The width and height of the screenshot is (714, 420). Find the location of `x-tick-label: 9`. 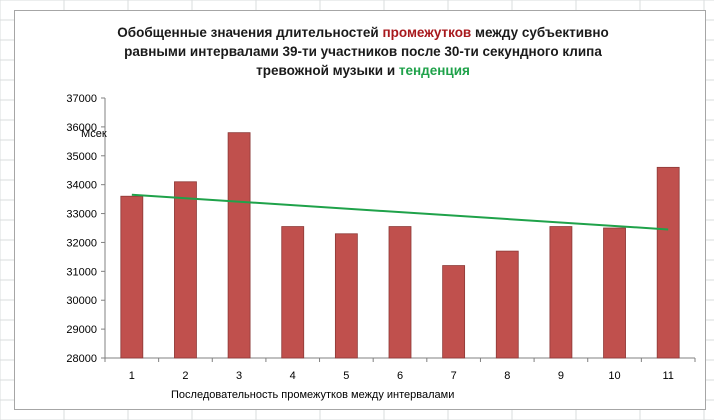

x-tick-label: 9 is located at coordinates (561, 376).